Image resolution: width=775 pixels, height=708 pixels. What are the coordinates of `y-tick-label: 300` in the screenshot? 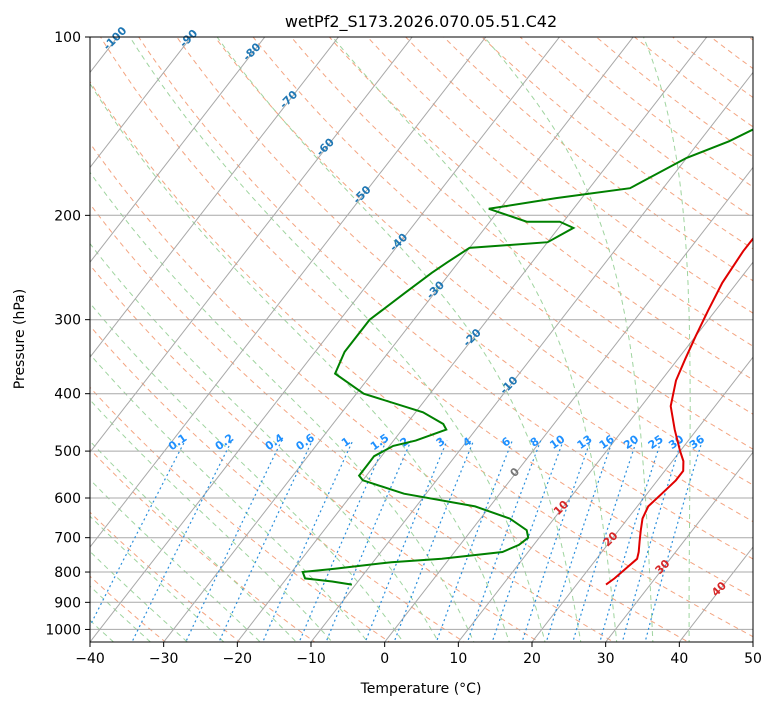 It's located at (67, 321).